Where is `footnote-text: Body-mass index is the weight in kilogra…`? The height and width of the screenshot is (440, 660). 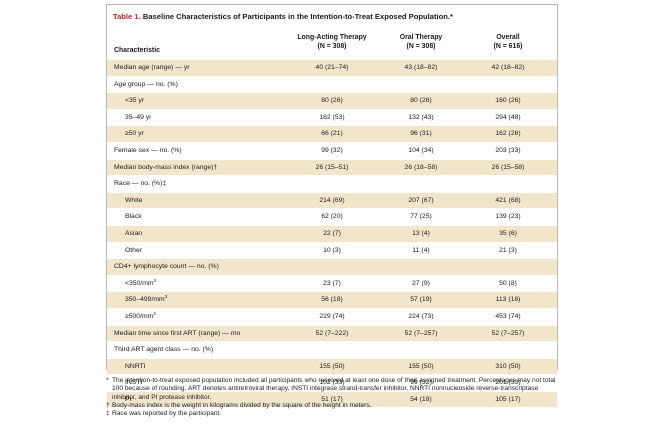 footnote-text: Body-mass index is the weight in kilogra… is located at coordinates (242, 405).